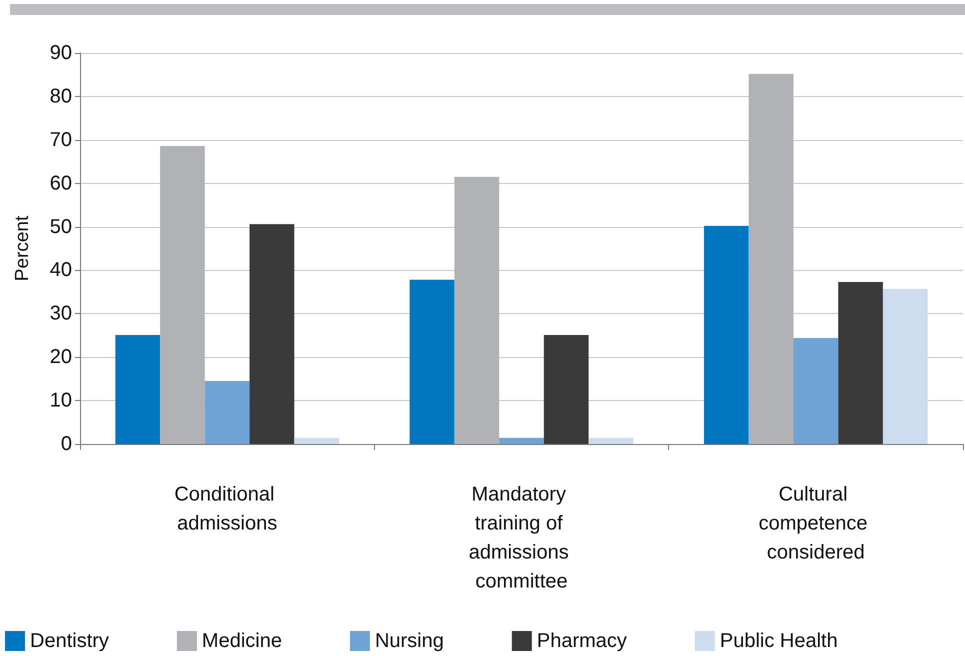  I want to click on legend-label: Public Health, so click(779, 641).